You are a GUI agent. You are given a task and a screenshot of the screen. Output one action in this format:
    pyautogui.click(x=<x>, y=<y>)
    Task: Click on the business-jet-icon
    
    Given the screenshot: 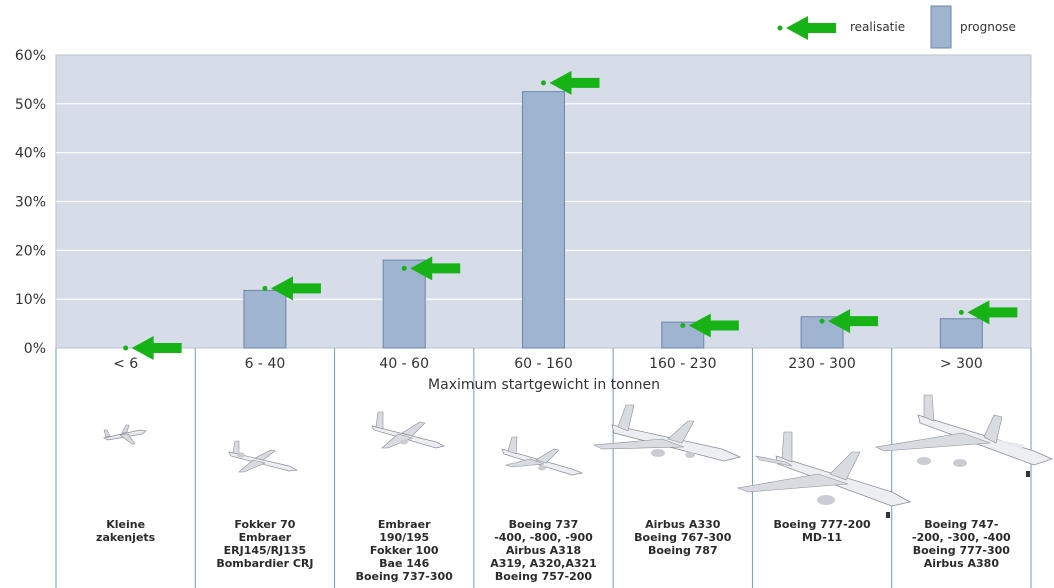 What is the action you would take?
    pyautogui.click(x=124, y=434)
    